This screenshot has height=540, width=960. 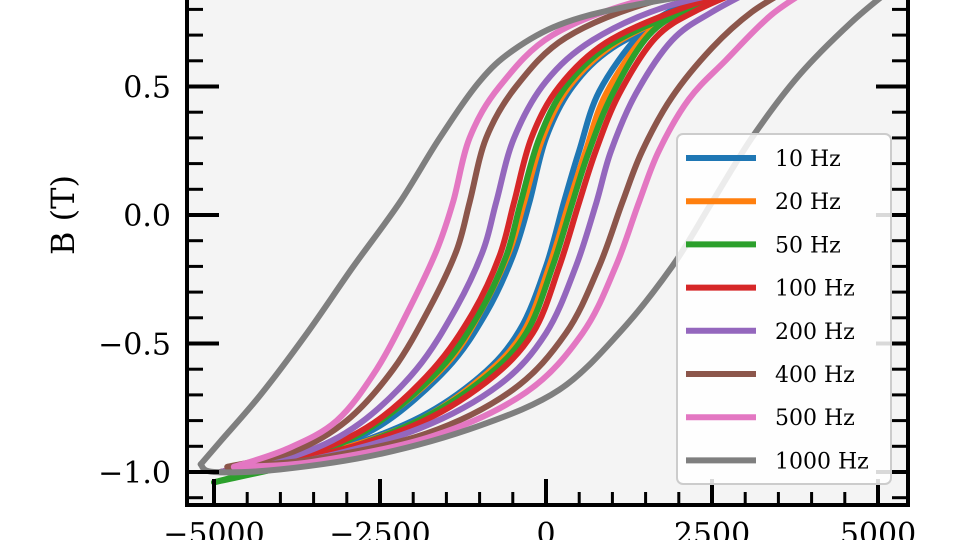 I want to click on legend-label-500-hz: 500 Hz, so click(x=815, y=418).